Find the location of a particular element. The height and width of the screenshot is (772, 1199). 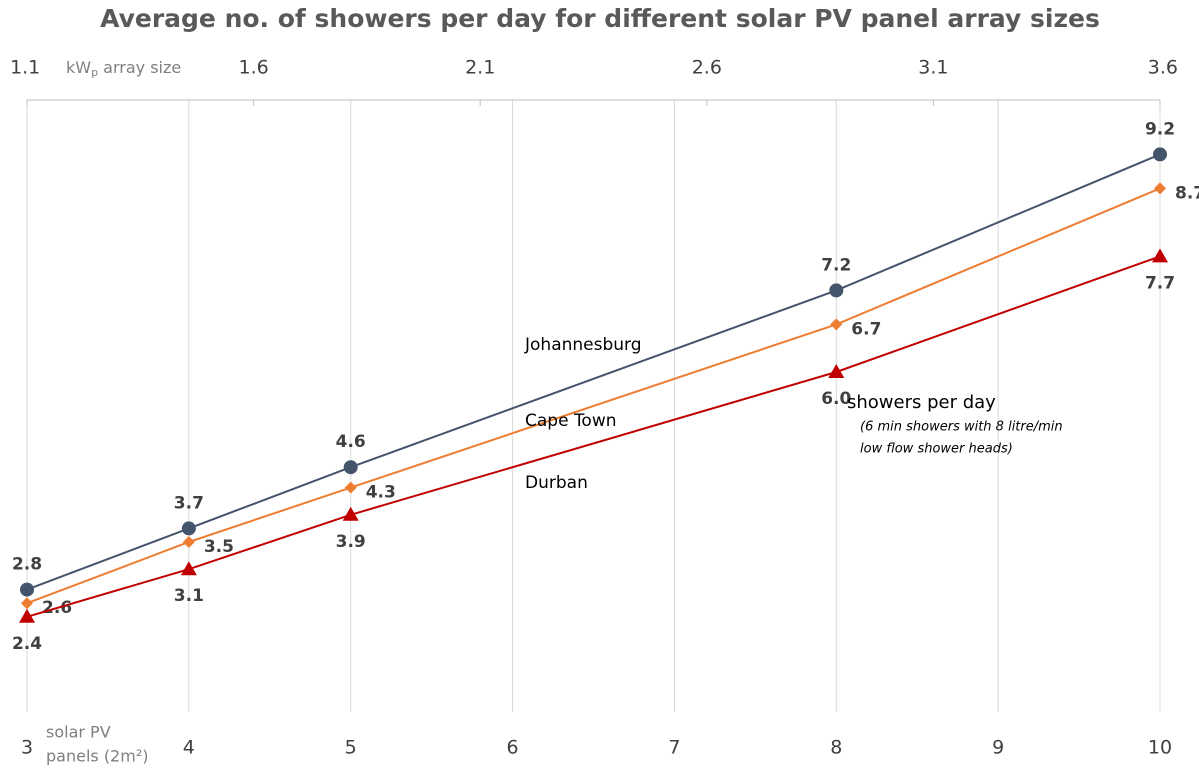

x-tick-label: 4 is located at coordinates (189, 748).